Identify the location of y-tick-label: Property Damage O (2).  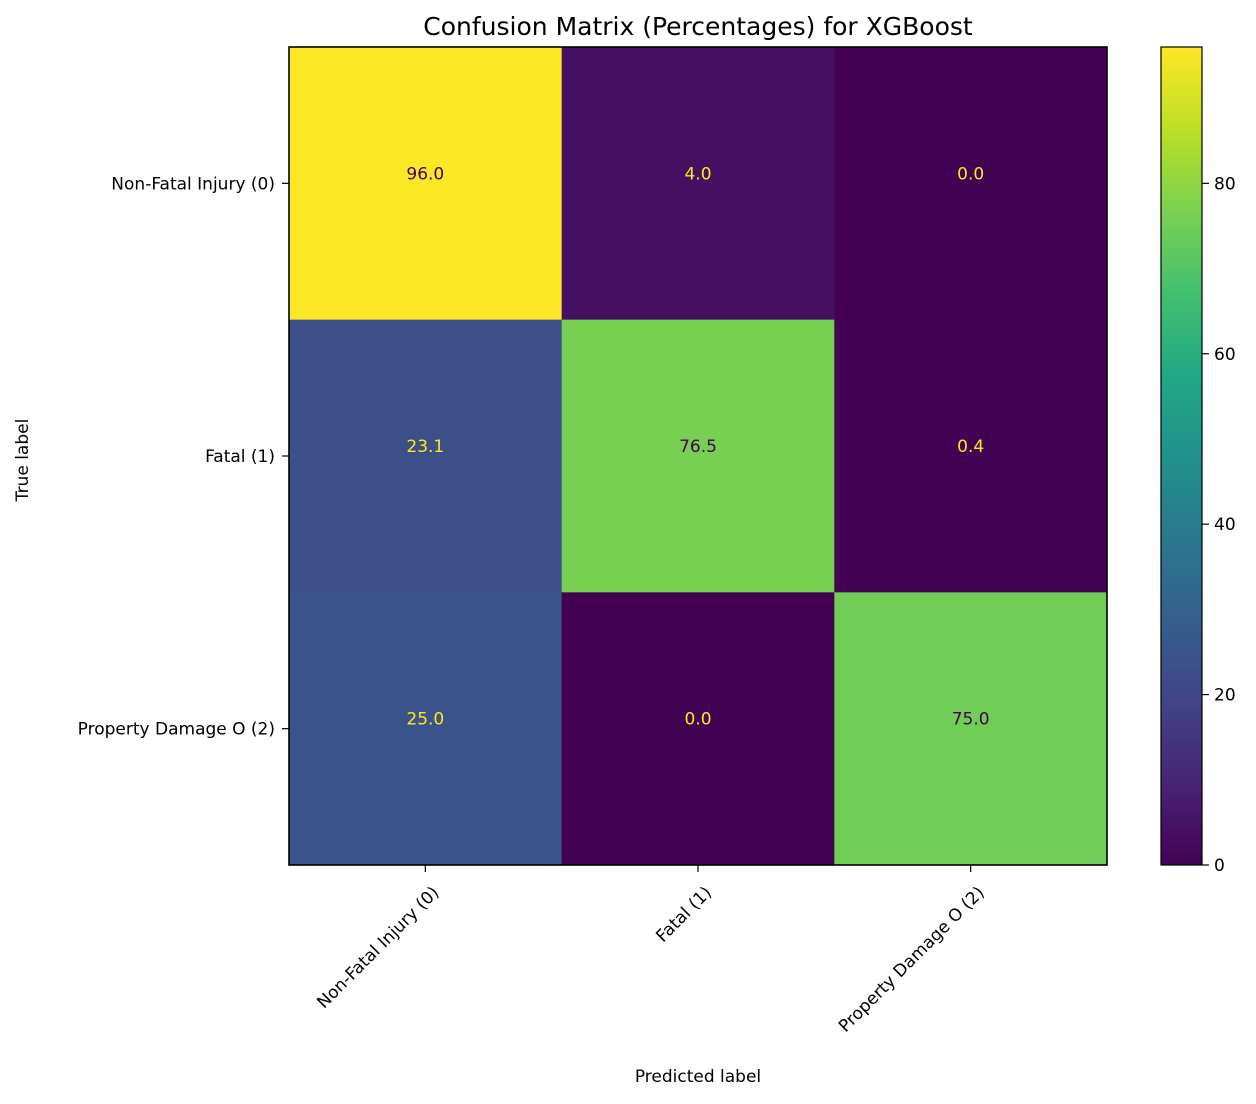
(176, 730).